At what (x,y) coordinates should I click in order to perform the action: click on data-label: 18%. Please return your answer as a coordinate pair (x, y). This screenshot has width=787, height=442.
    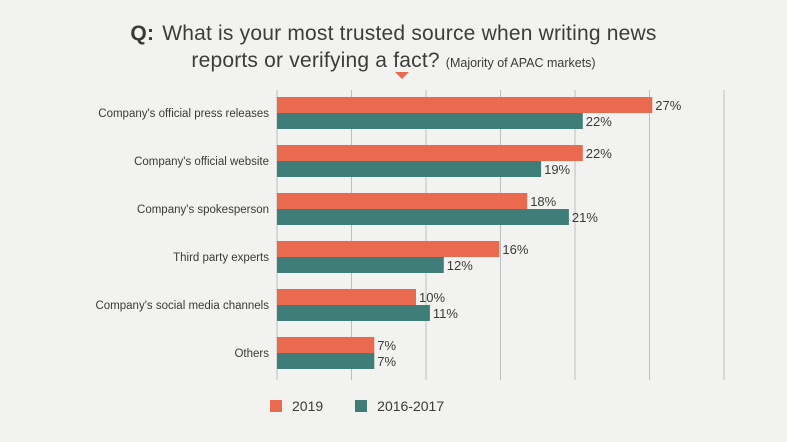
    Looking at the image, I should click on (543, 201).